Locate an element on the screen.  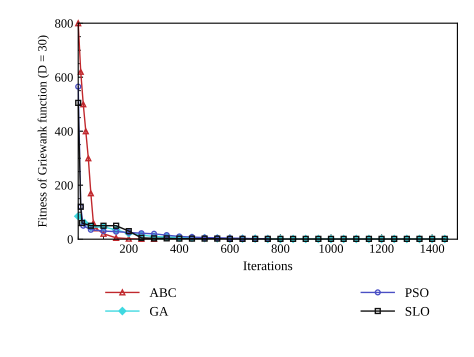
x-tick-label: 800 is located at coordinates (281, 248).